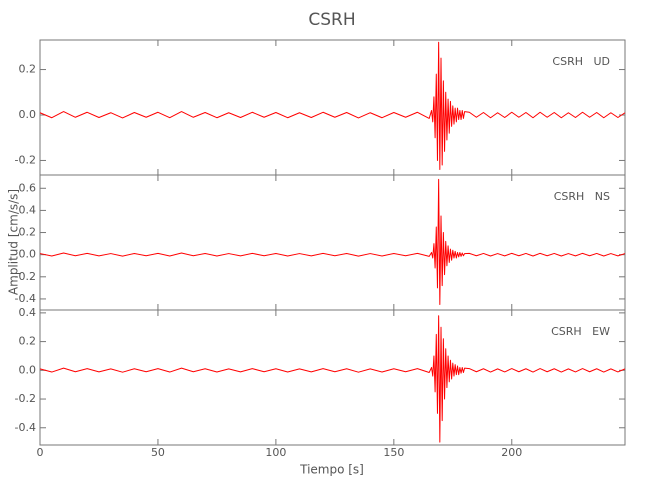  I want to click on x-axis-label: Tiempo [s], so click(331, 470).